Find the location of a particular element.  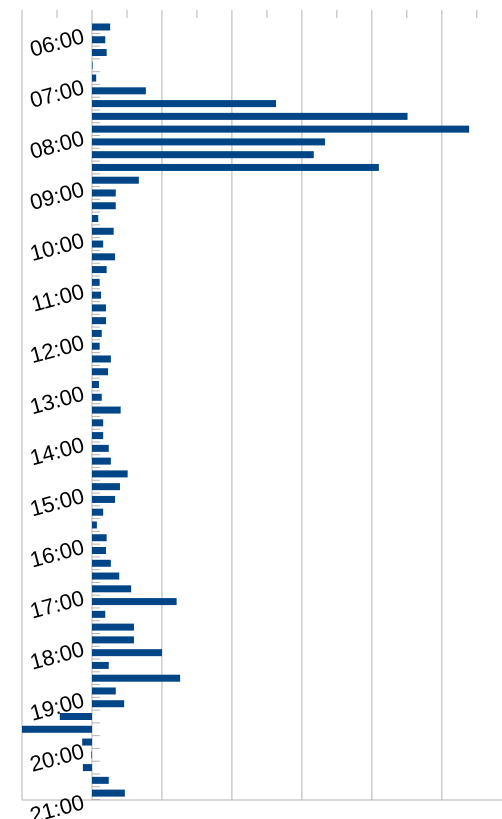

y-tick-label: 20:00 is located at coordinates (57, 757).